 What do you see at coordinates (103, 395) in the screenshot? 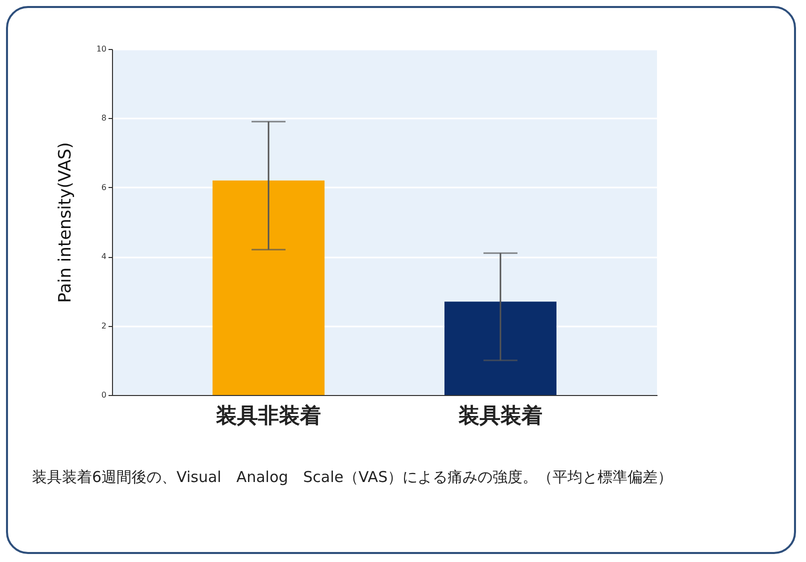
I see `y-tick-label: 0` at bounding box center [103, 395].